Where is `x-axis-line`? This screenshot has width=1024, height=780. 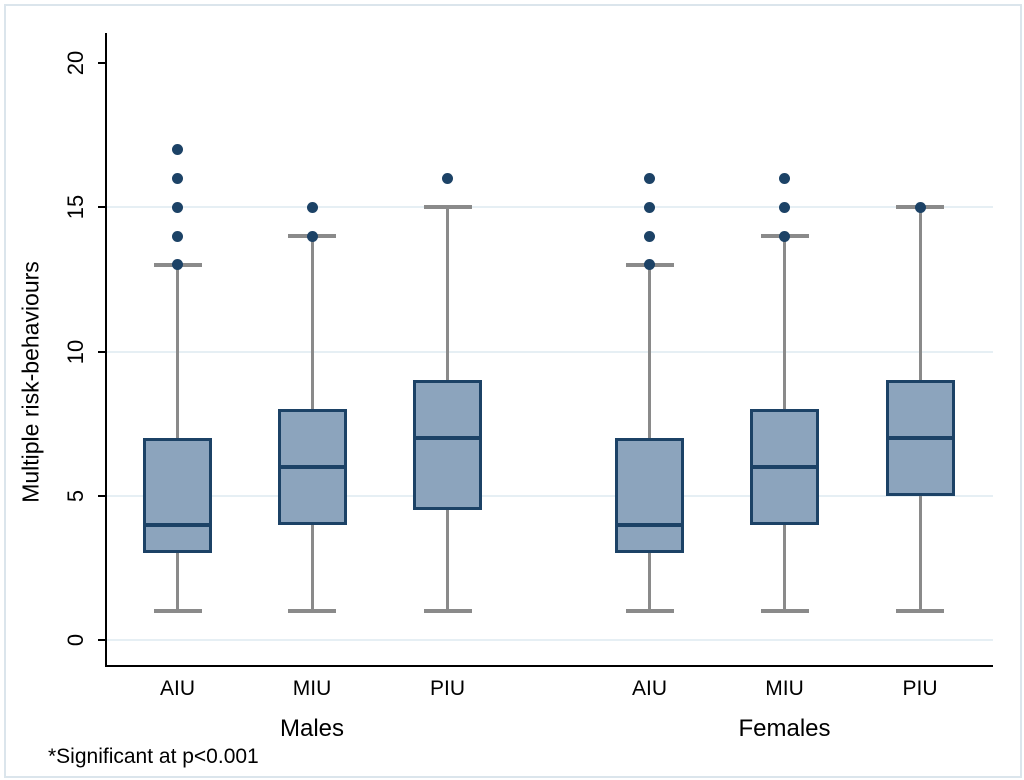
x-axis-line is located at coordinates (548, 665).